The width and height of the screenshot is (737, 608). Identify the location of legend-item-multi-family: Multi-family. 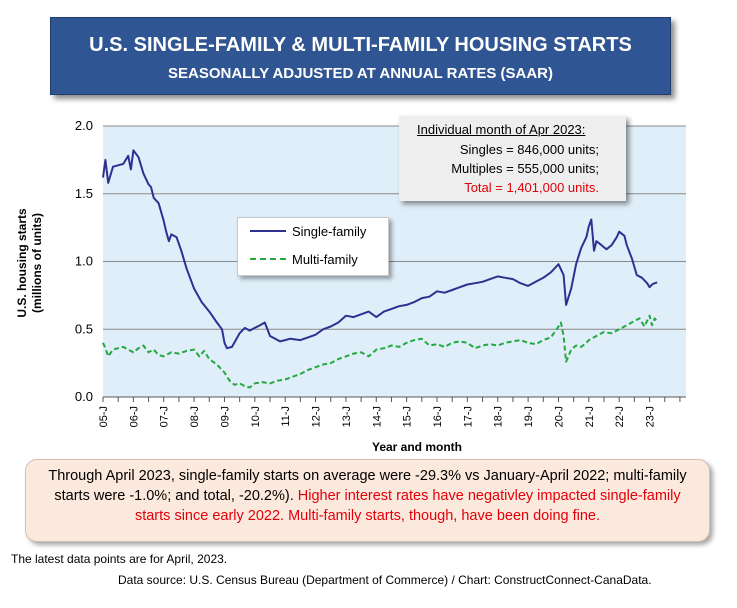
(304, 259).